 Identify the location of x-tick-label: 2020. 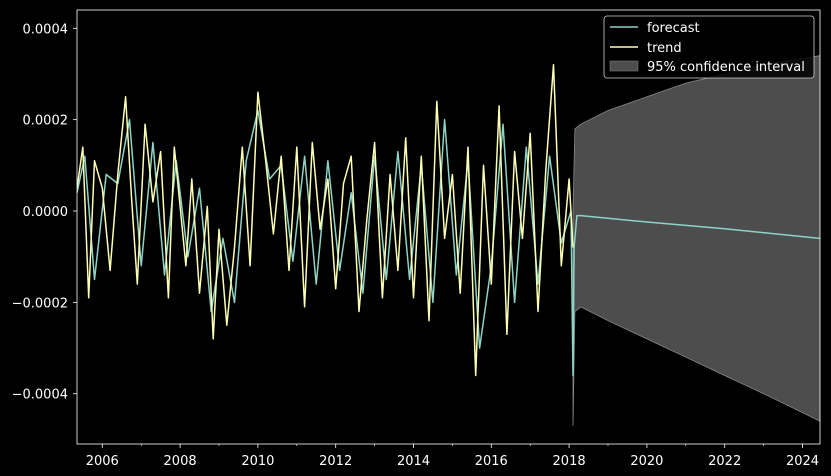
(646, 461).